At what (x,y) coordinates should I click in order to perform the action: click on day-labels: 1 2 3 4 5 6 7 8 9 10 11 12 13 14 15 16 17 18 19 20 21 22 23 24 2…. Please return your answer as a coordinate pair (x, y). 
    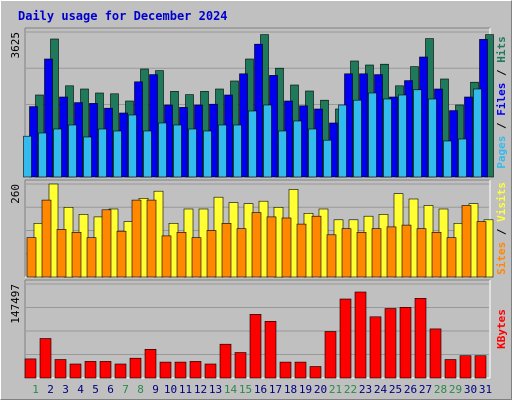
    Looking at the image, I should click on (262, 389).